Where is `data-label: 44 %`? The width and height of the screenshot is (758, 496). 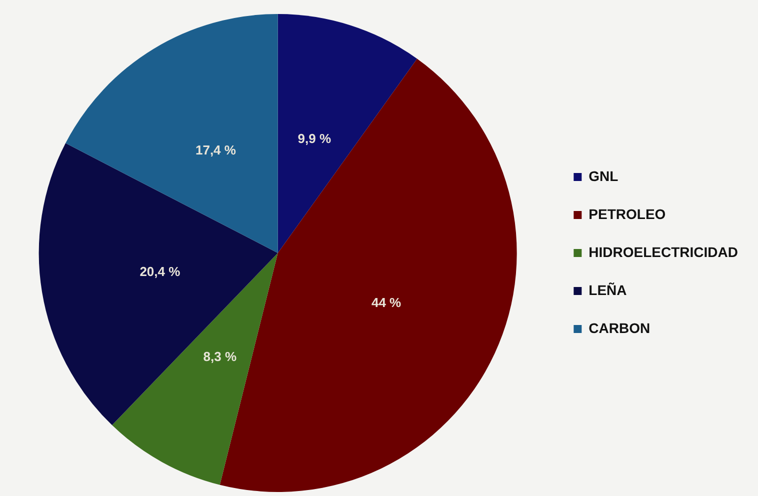
data-label: 44 % is located at coordinates (386, 302).